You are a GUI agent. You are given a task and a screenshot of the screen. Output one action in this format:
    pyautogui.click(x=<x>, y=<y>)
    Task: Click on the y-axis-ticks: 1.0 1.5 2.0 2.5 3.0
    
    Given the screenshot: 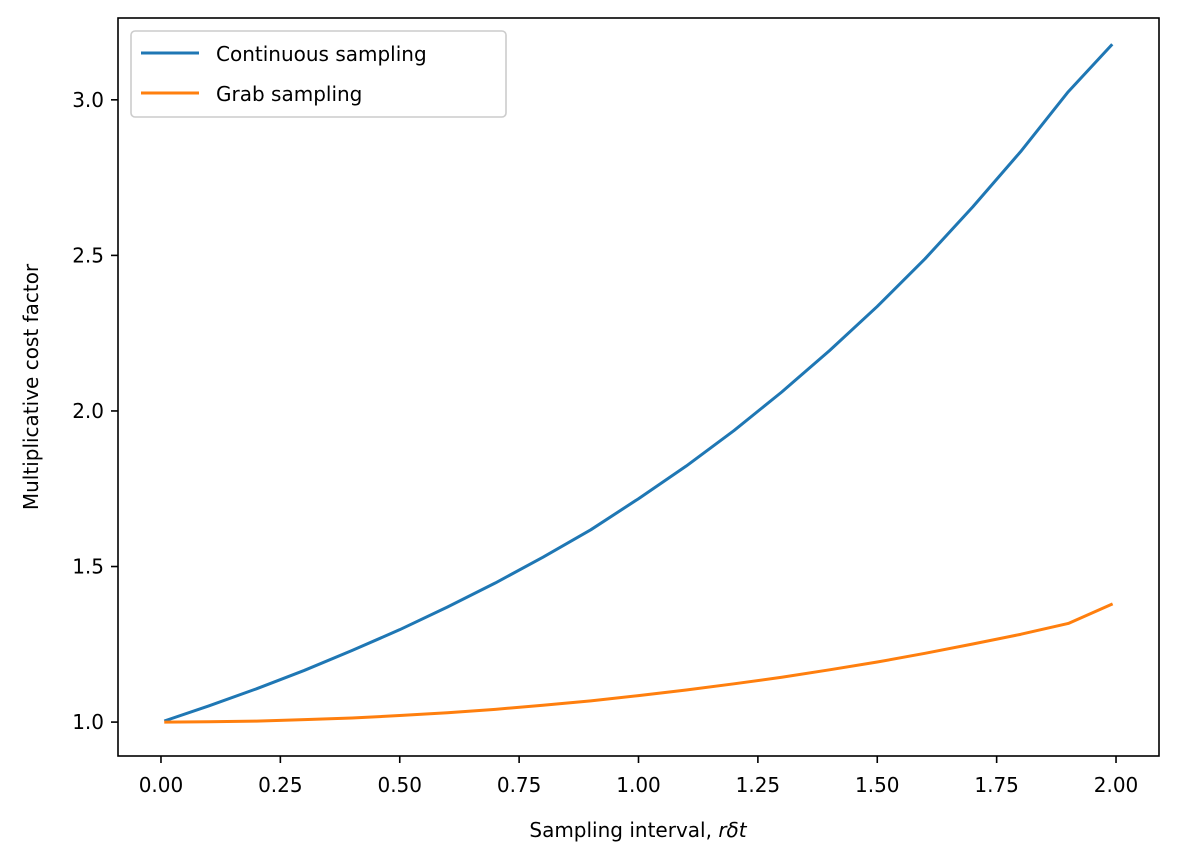 What is the action you would take?
    pyautogui.click(x=95, y=411)
    